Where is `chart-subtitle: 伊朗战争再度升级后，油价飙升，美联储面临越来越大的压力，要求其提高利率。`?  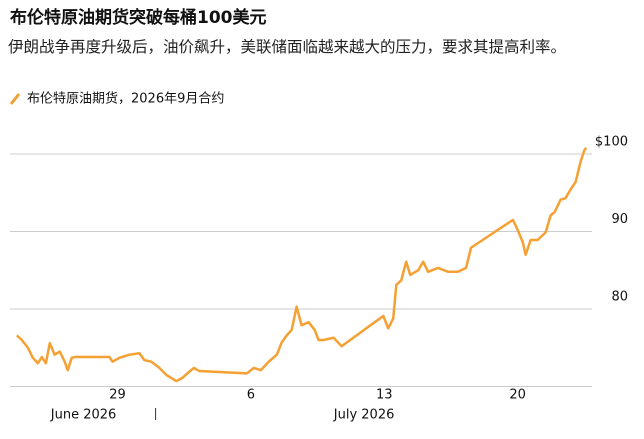
chart-subtitle: 伊朗战争再度升级后，油价飙升，美联储面临越来越大的压力，要求其提高利率。 is located at coordinates (287, 47).